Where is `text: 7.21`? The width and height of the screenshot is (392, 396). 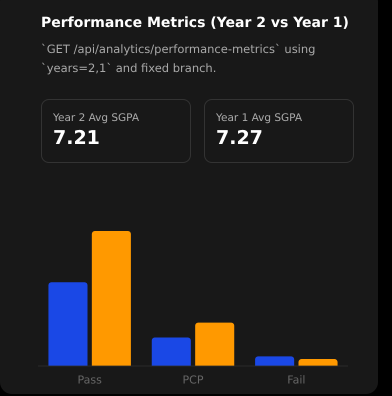 text: 7.21 is located at coordinates (77, 138).